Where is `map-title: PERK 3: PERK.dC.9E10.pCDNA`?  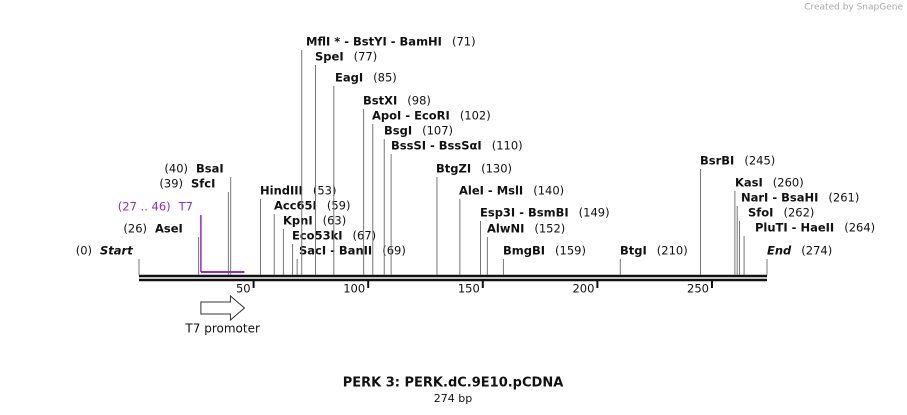
map-title: PERK 3: PERK.dC.9E10.pCDNA is located at coordinates (453, 383).